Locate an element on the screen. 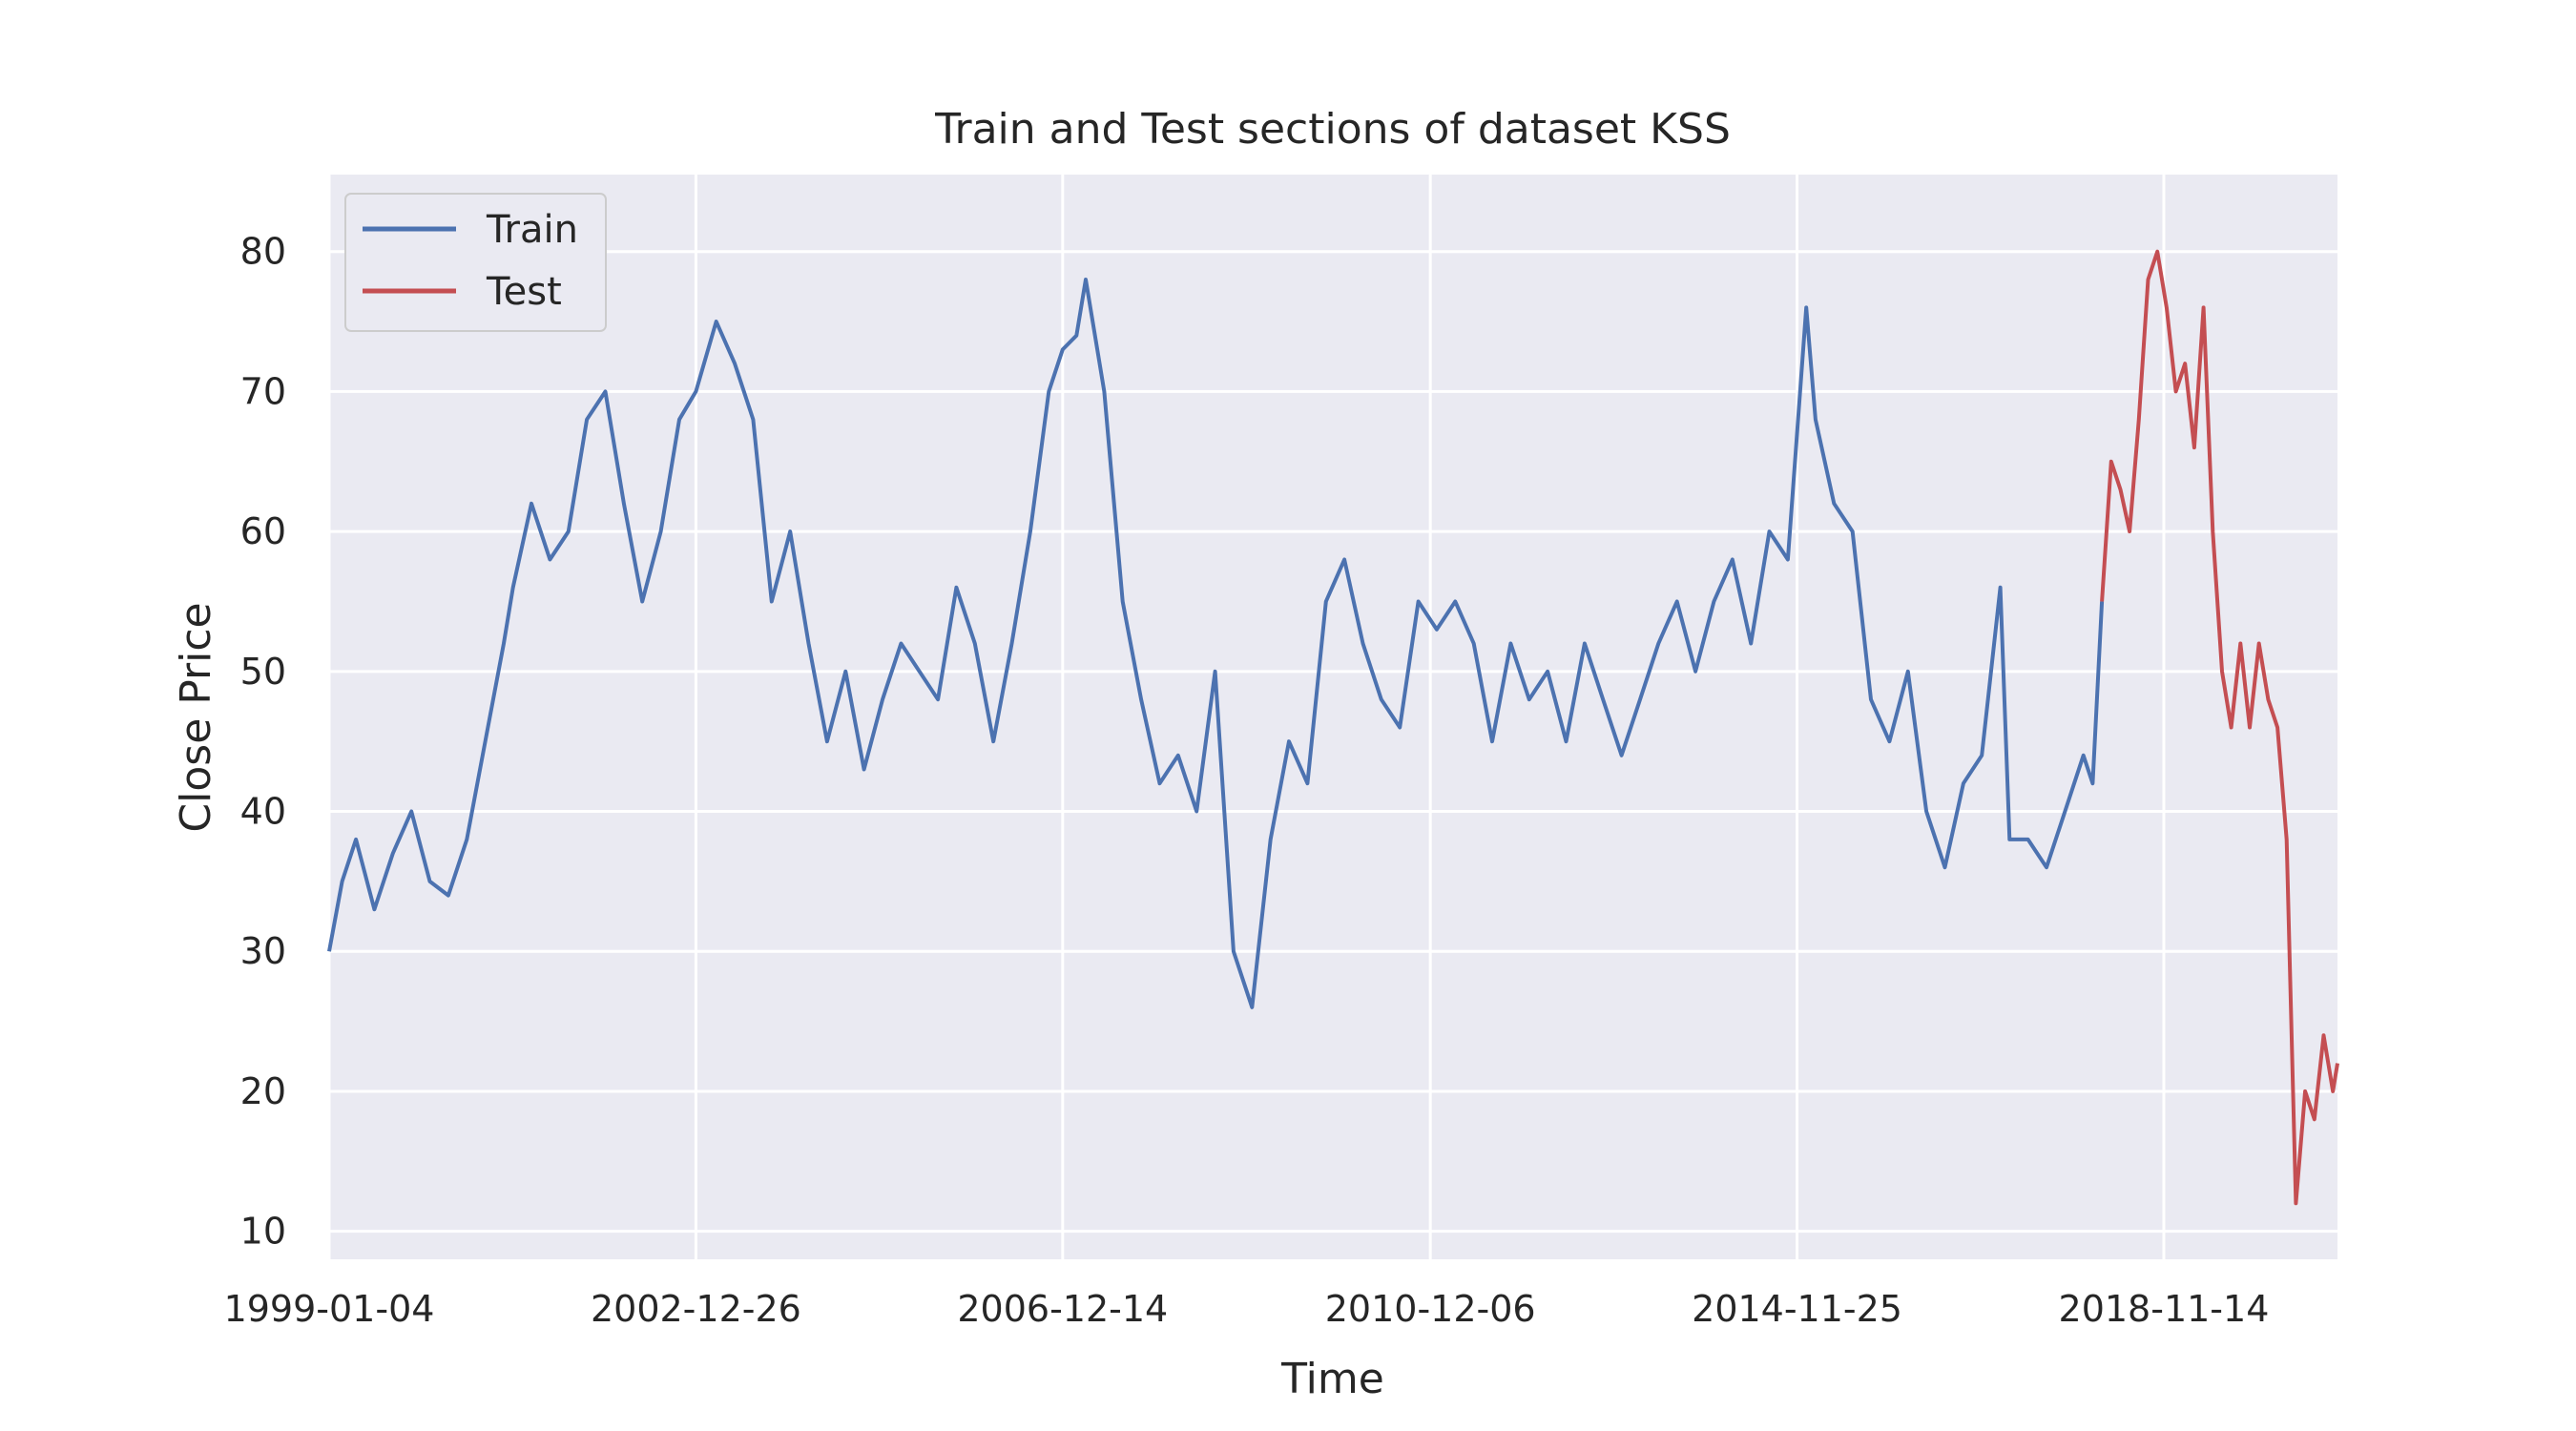 Image resolution: width=2576 pixels, height=1431 pixels. y-tick-label: 20 is located at coordinates (263, 1091).